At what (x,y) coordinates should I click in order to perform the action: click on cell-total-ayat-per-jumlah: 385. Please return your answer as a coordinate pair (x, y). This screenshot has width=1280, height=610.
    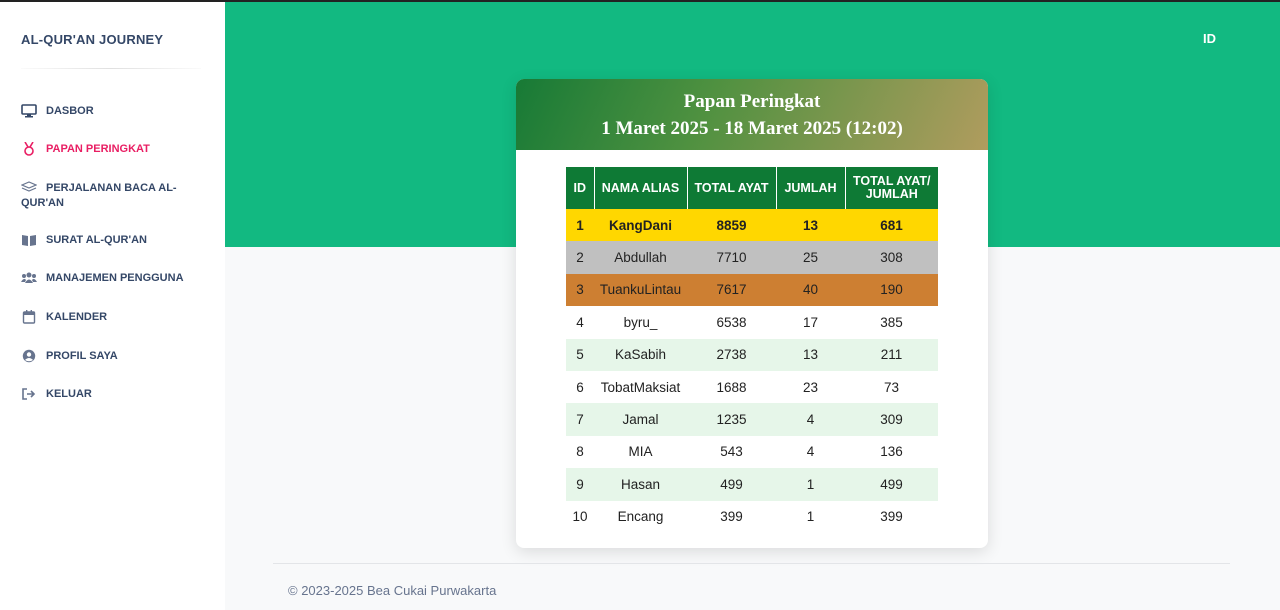
    Looking at the image, I should click on (891, 322).